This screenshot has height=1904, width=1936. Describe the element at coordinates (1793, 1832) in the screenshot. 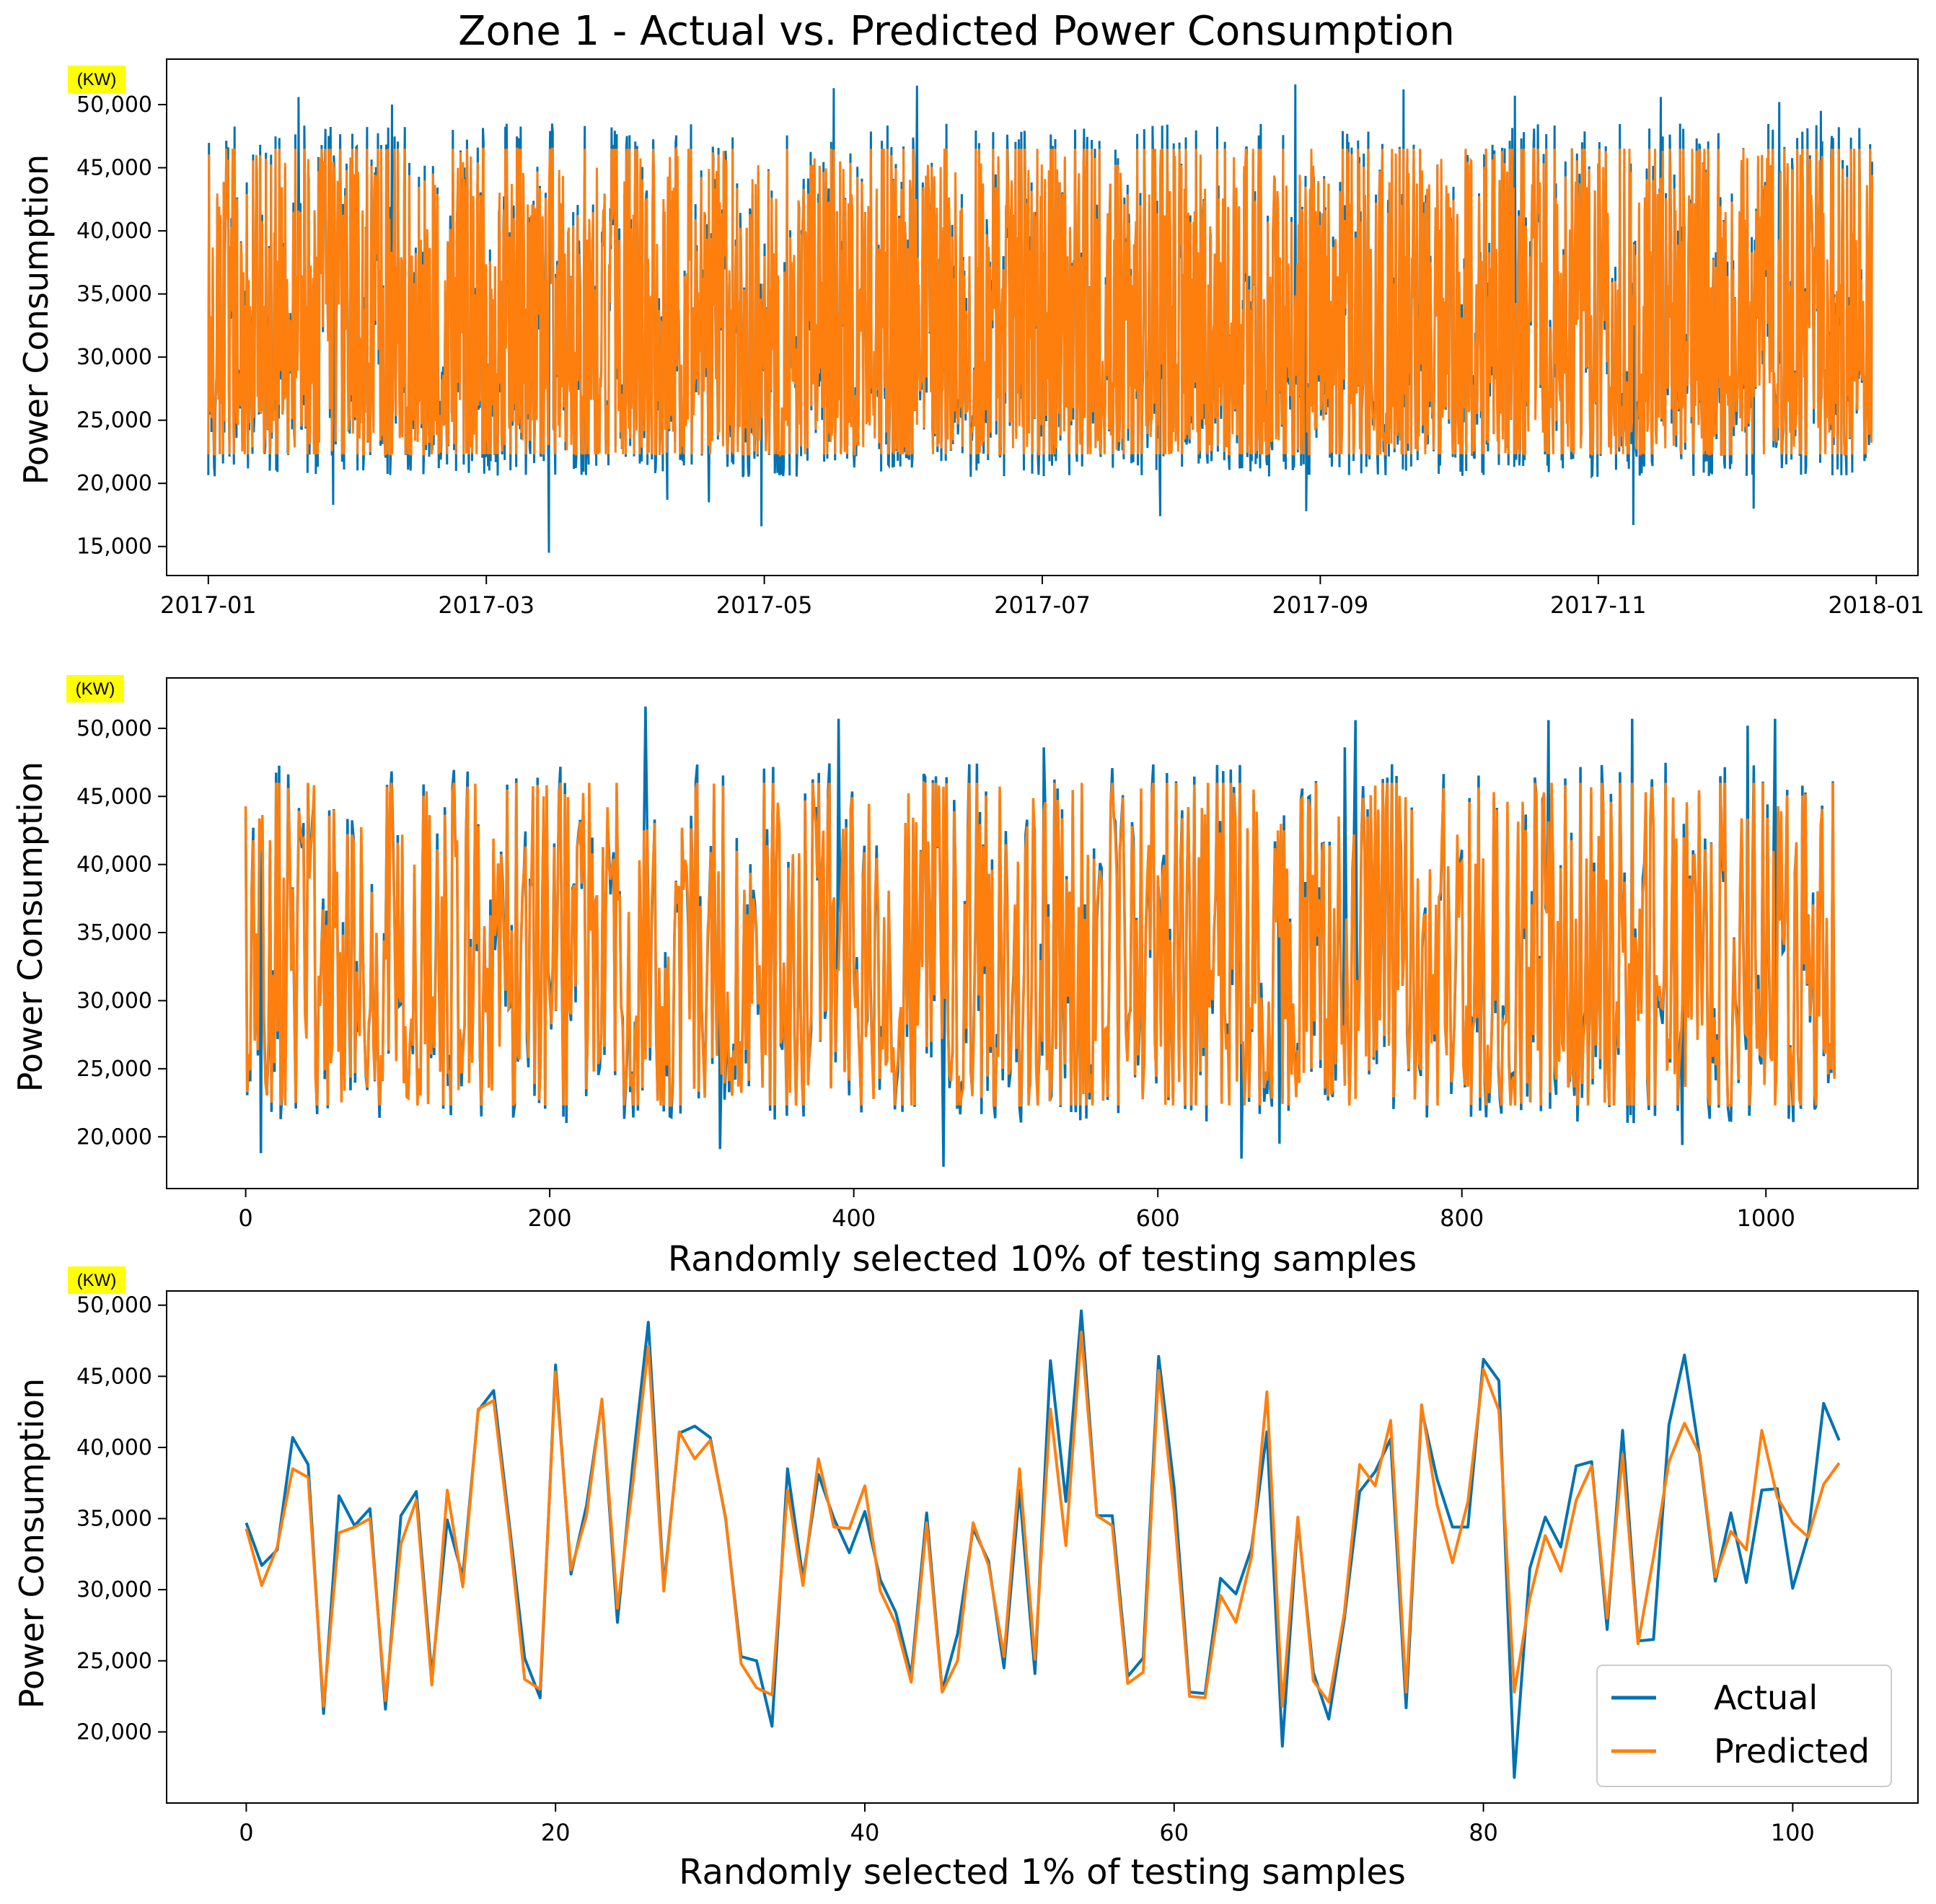

I see `x-tick-label: 100` at that location.